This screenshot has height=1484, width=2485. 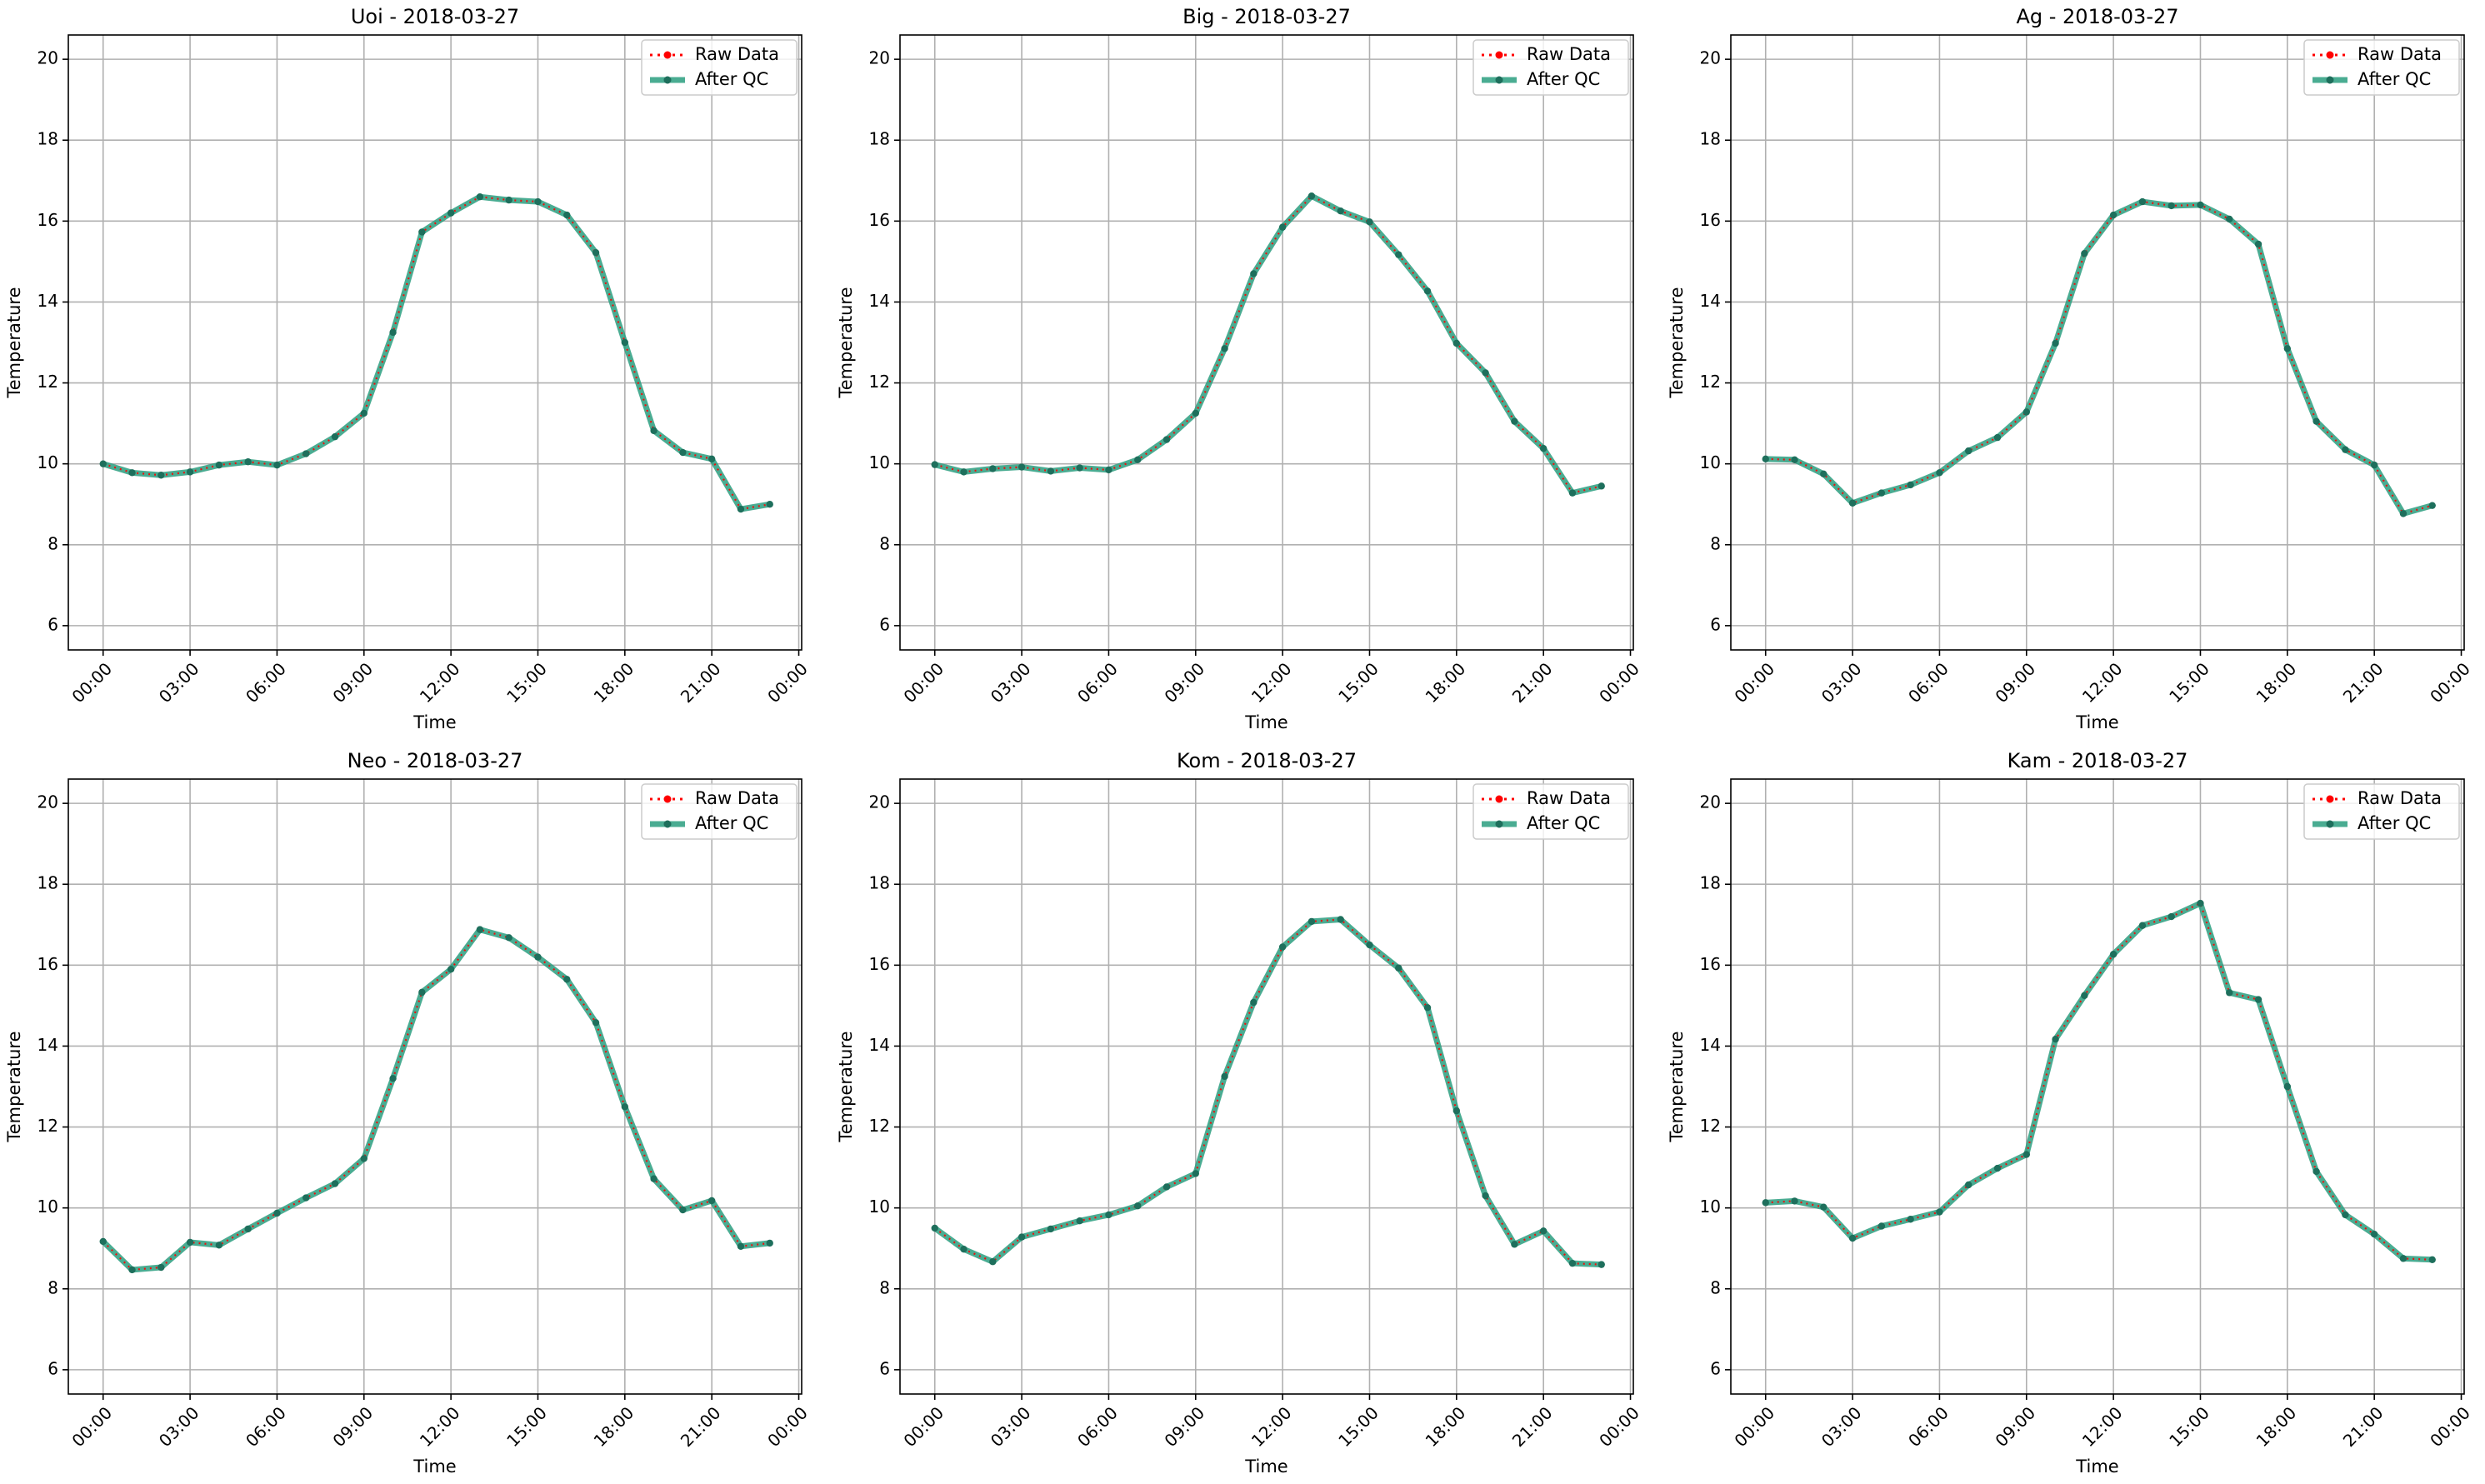 What do you see at coordinates (879, 301) in the screenshot?
I see `y-tick-label: 14` at bounding box center [879, 301].